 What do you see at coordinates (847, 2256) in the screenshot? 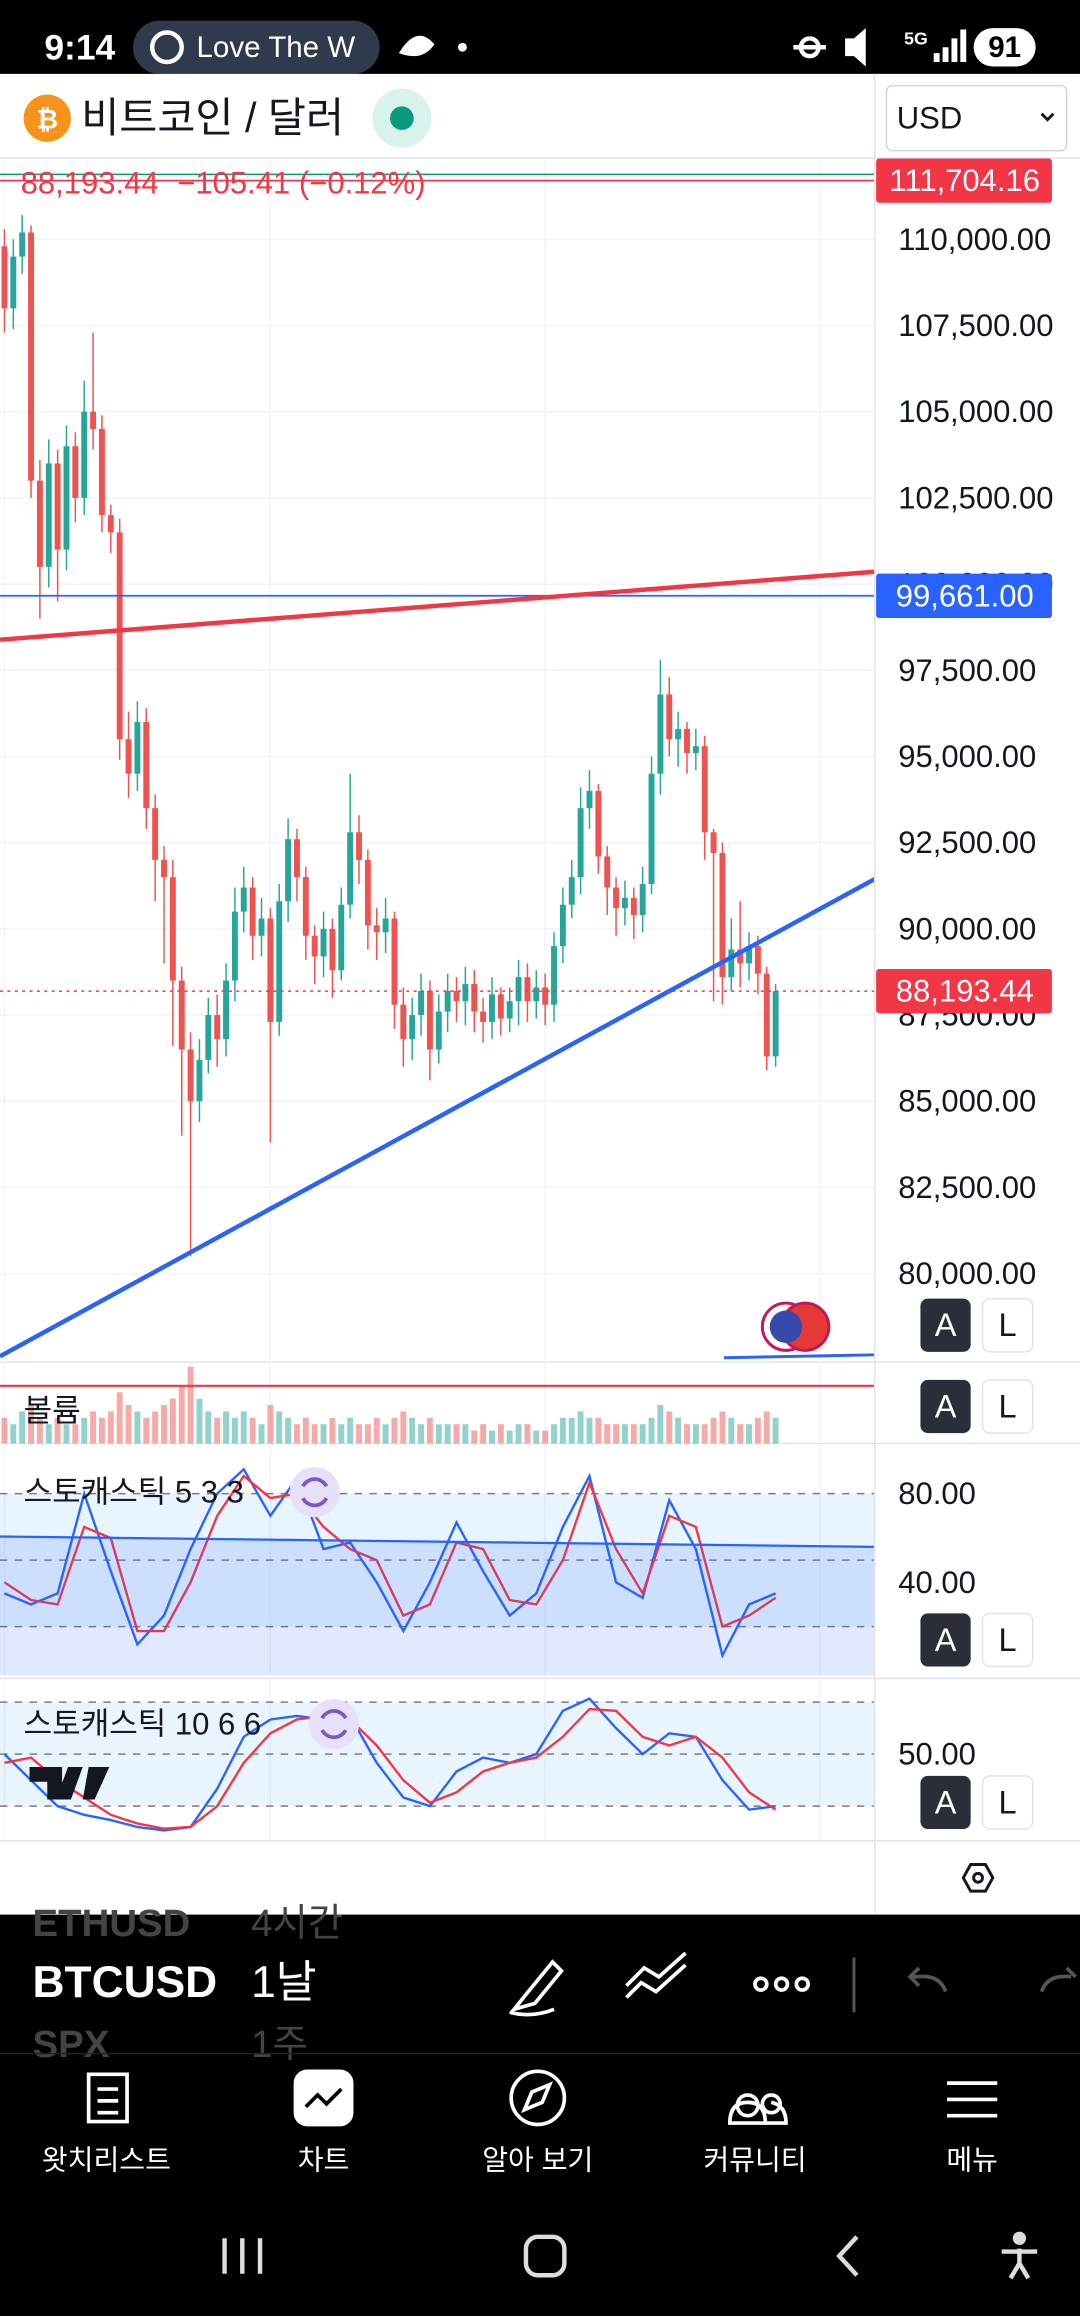
I see `back-button` at bounding box center [847, 2256].